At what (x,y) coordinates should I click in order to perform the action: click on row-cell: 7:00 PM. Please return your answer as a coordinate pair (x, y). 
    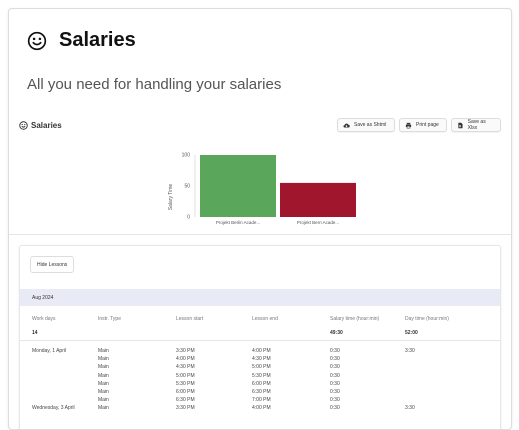
    Looking at the image, I should click on (261, 400).